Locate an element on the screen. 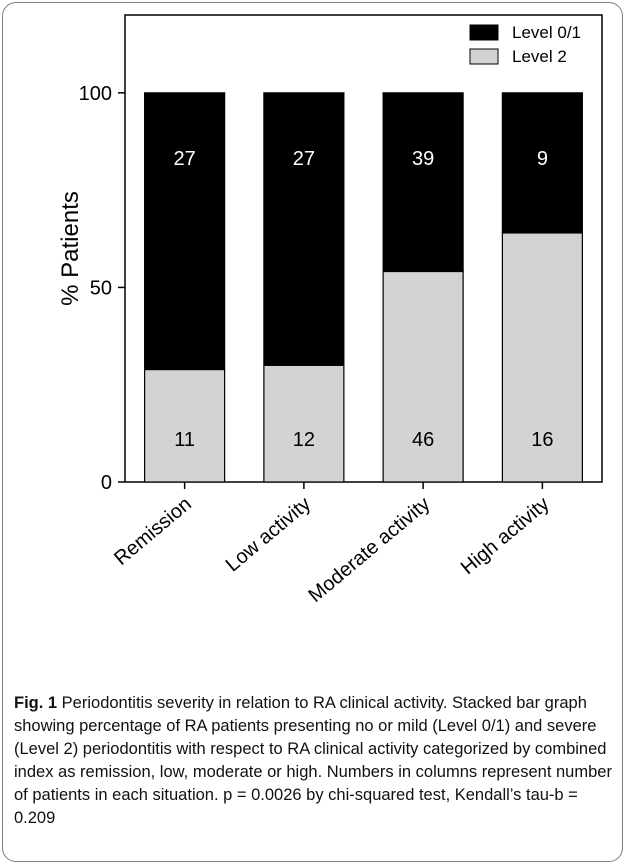 Image resolution: width=627 pixels, height=866 pixels. bar-count-label: 11 is located at coordinates (184, 440).